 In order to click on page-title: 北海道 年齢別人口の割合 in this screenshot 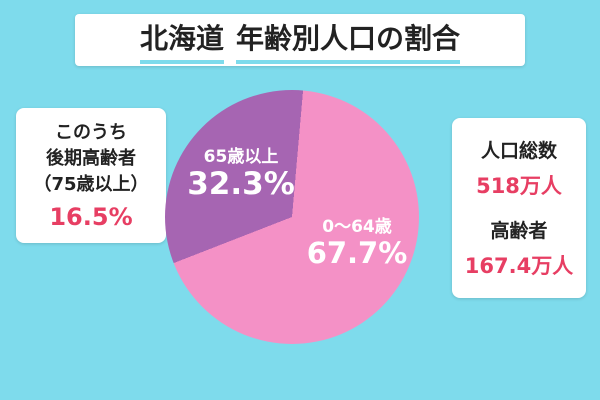, I will do `click(300, 40)`.